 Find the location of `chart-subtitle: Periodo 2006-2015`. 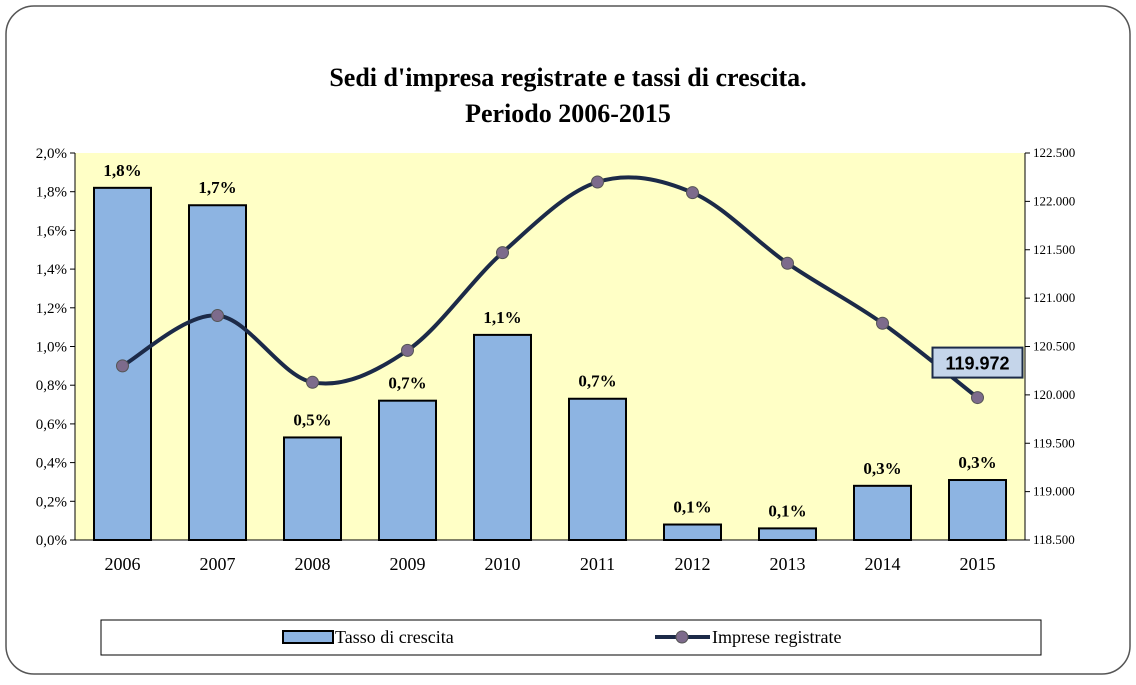

chart-subtitle: Periodo 2006-2015 is located at coordinates (568, 113).